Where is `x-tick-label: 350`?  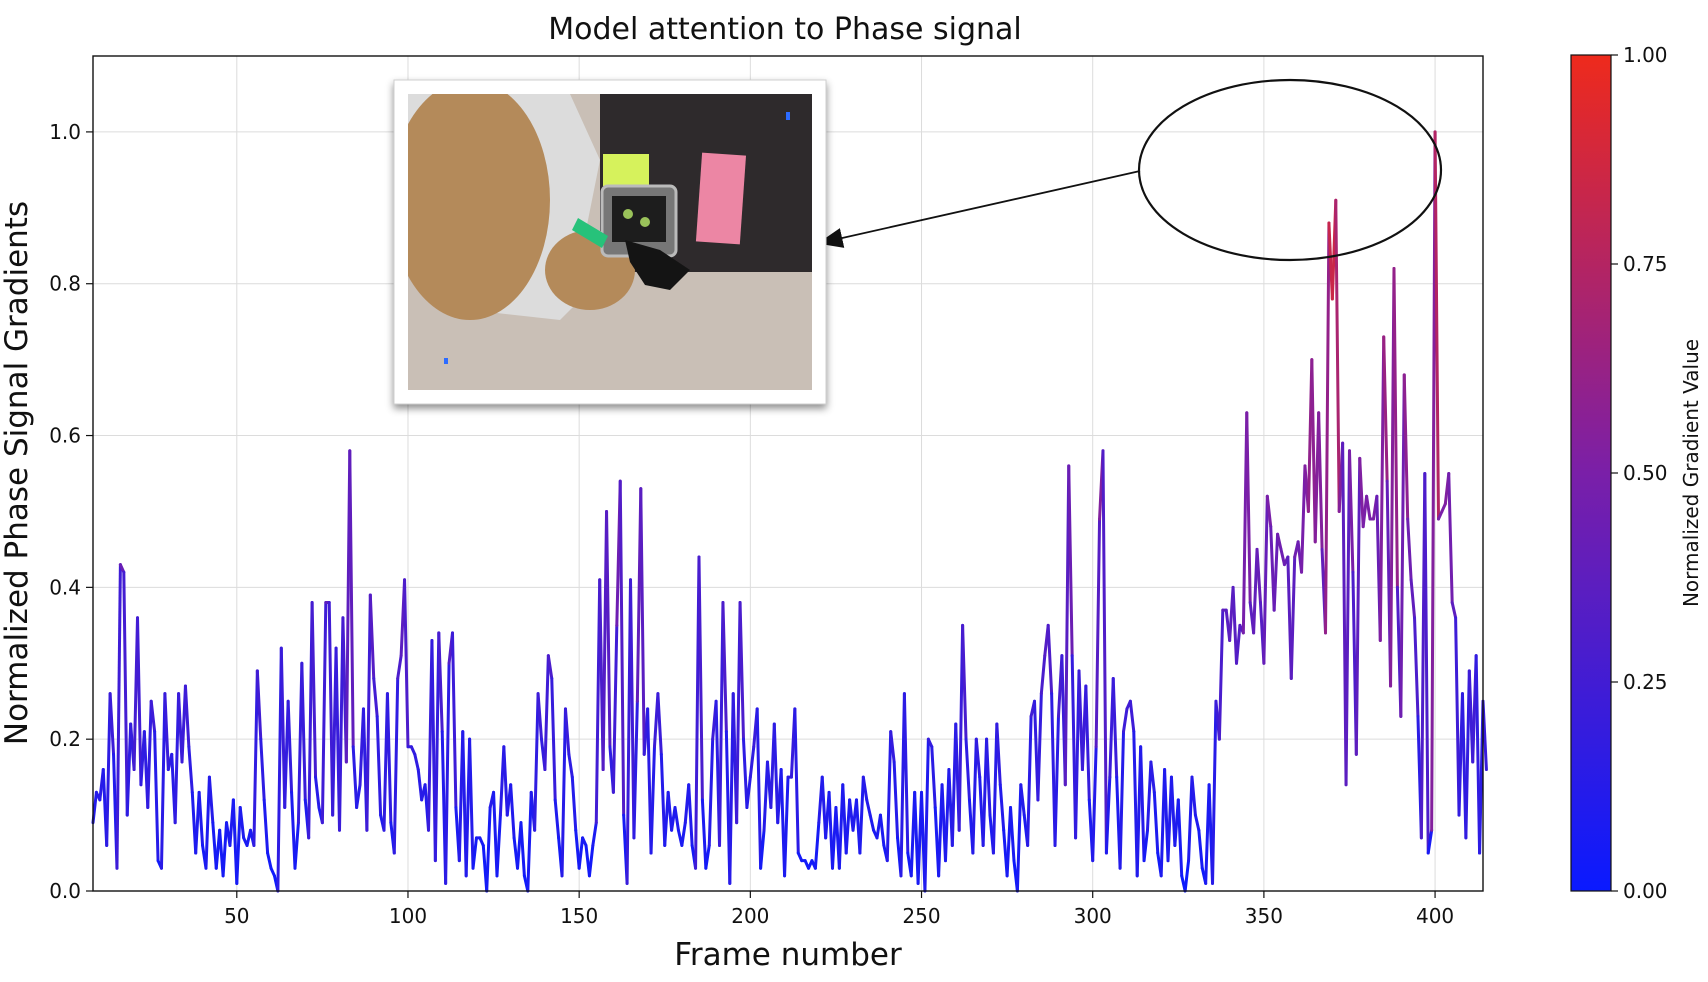 x-tick-label: 350 is located at coordinates (1264, 916).